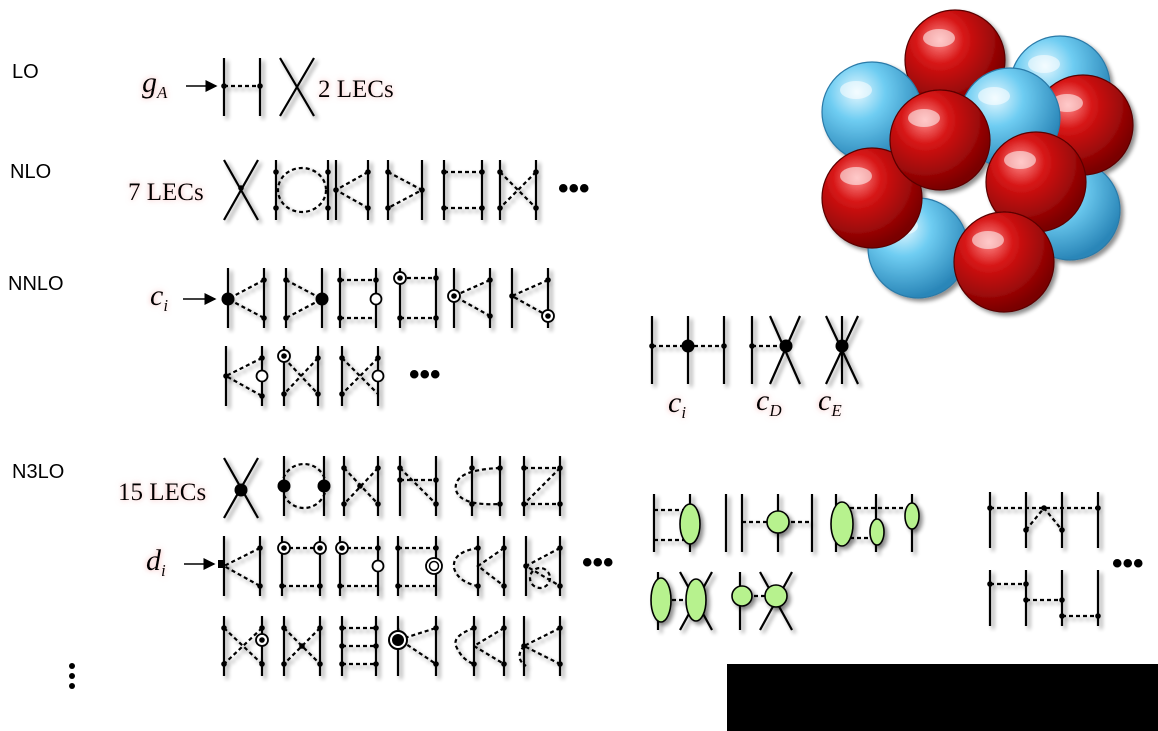 The width and height of the screenshot is (1158, 731). Describe the element at coordinates (1004, 262) in the screenshot. I see `proton-sphere` at that location.